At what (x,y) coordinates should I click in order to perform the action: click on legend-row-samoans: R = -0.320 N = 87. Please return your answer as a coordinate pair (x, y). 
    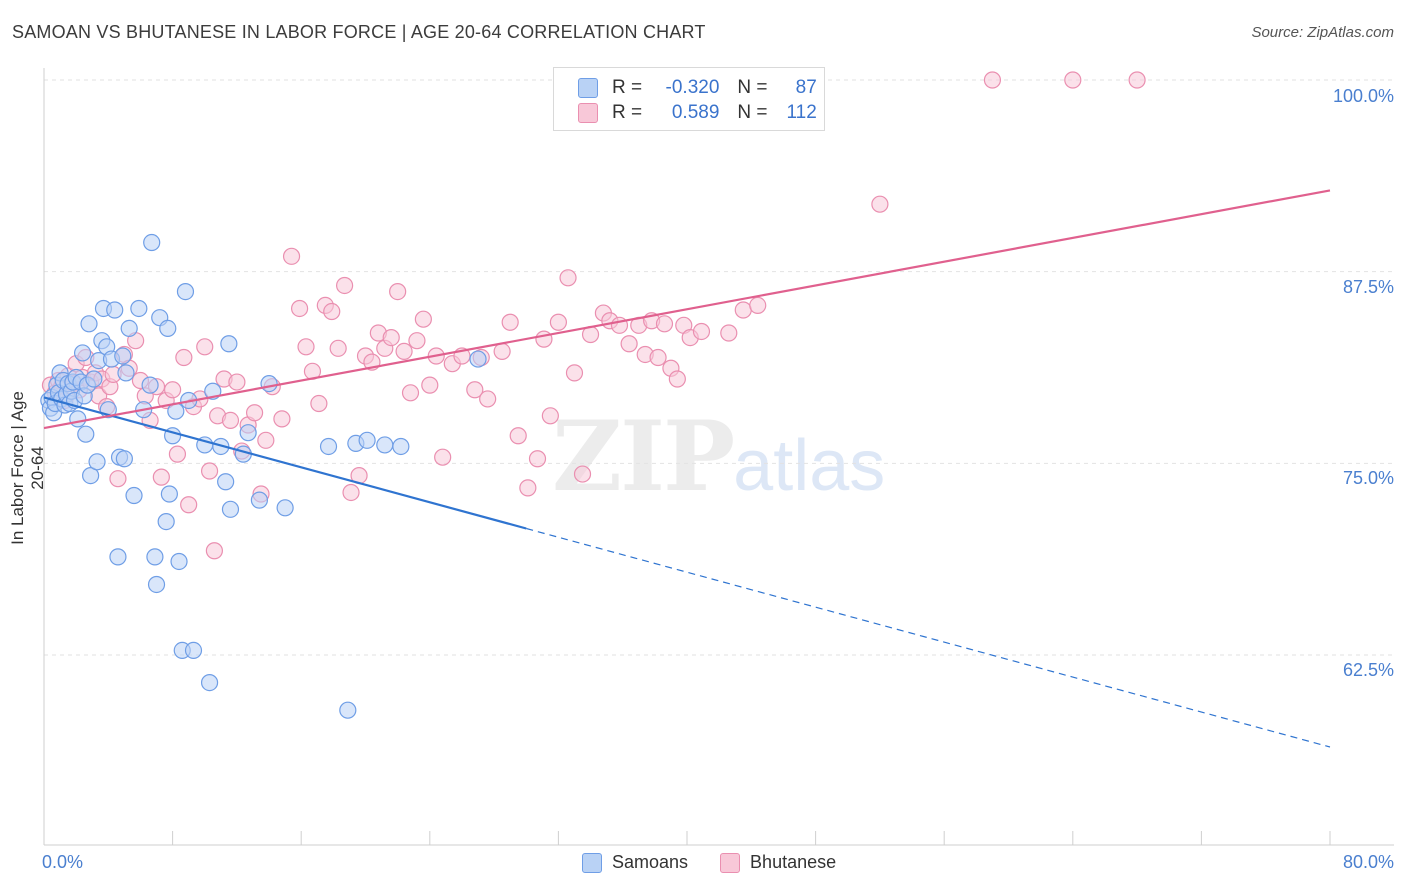
    Looking at the image, I should click on (697, 88).